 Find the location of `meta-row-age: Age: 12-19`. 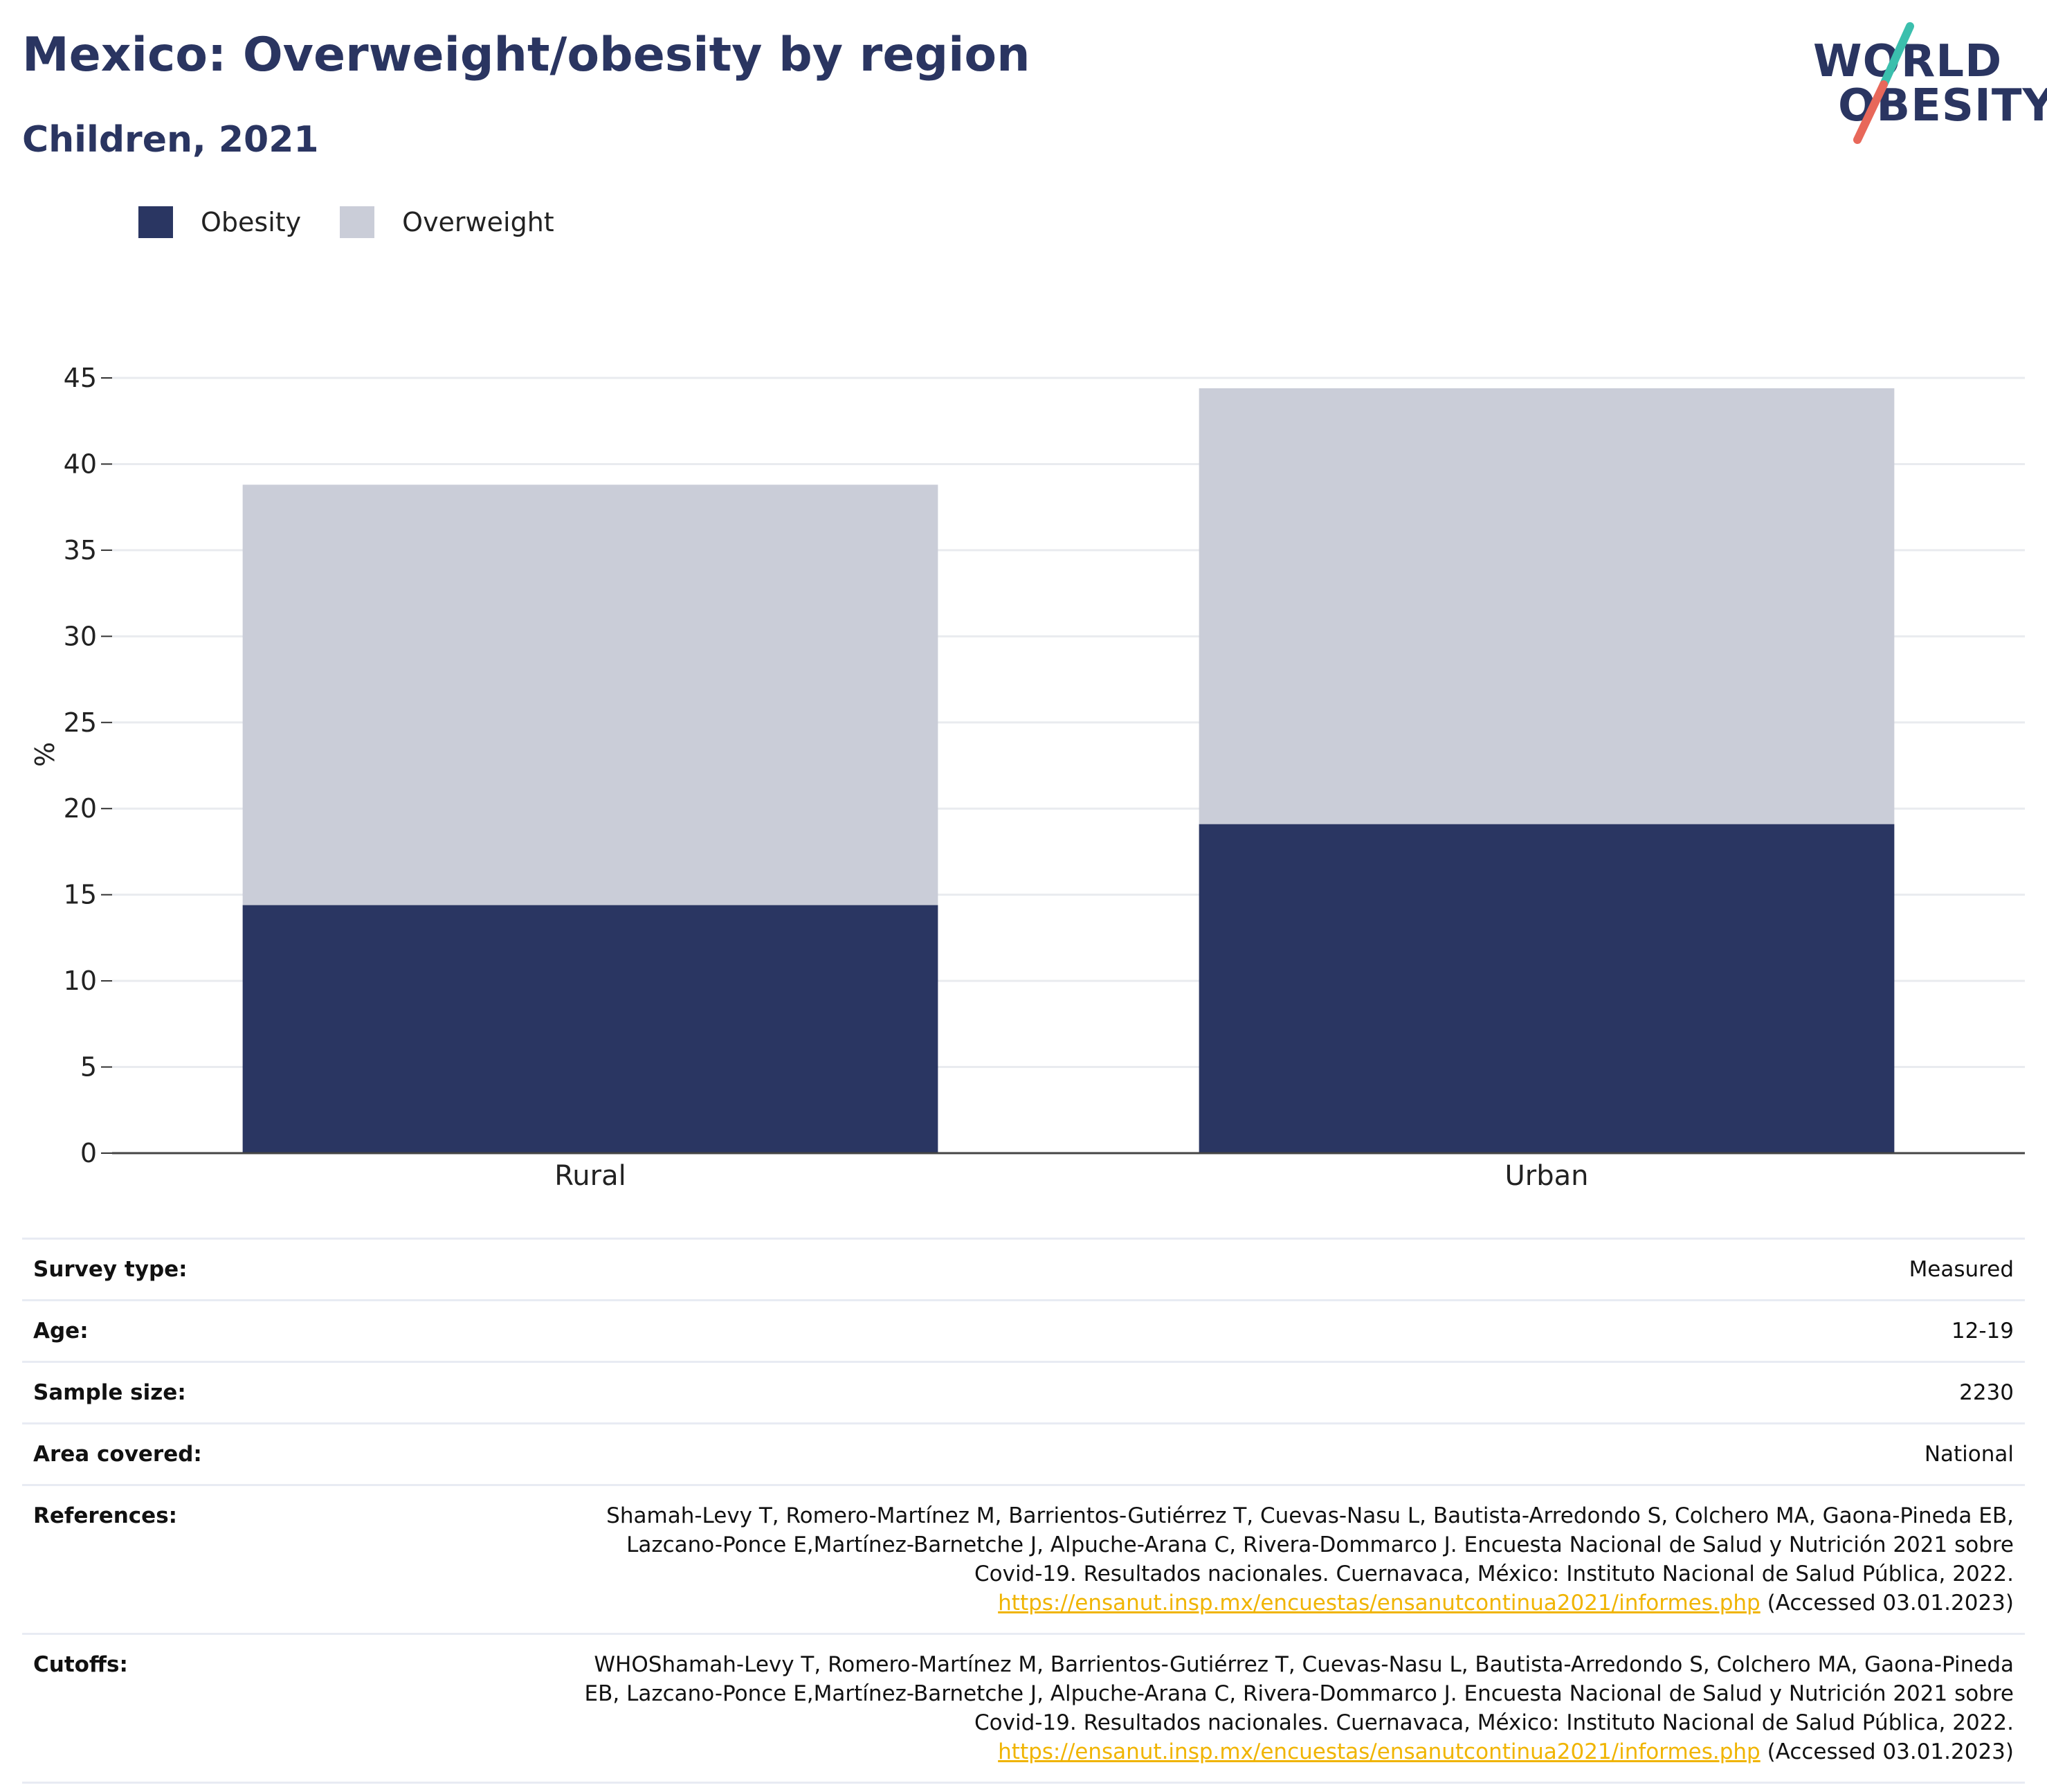

meta-row-age: Age: 12-19 is located at coordinates (1024, 1330).